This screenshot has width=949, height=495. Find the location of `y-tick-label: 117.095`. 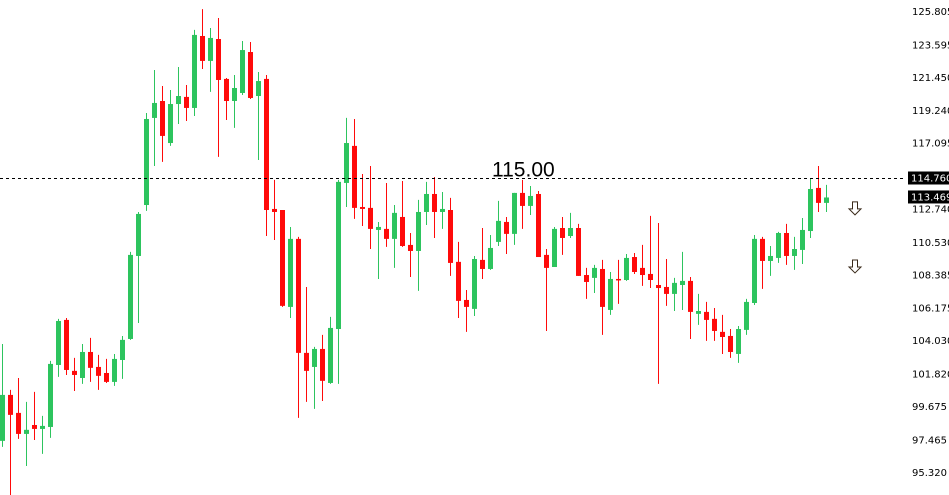

y-tick-label: 117.095 is located at coordinates (930, 144).